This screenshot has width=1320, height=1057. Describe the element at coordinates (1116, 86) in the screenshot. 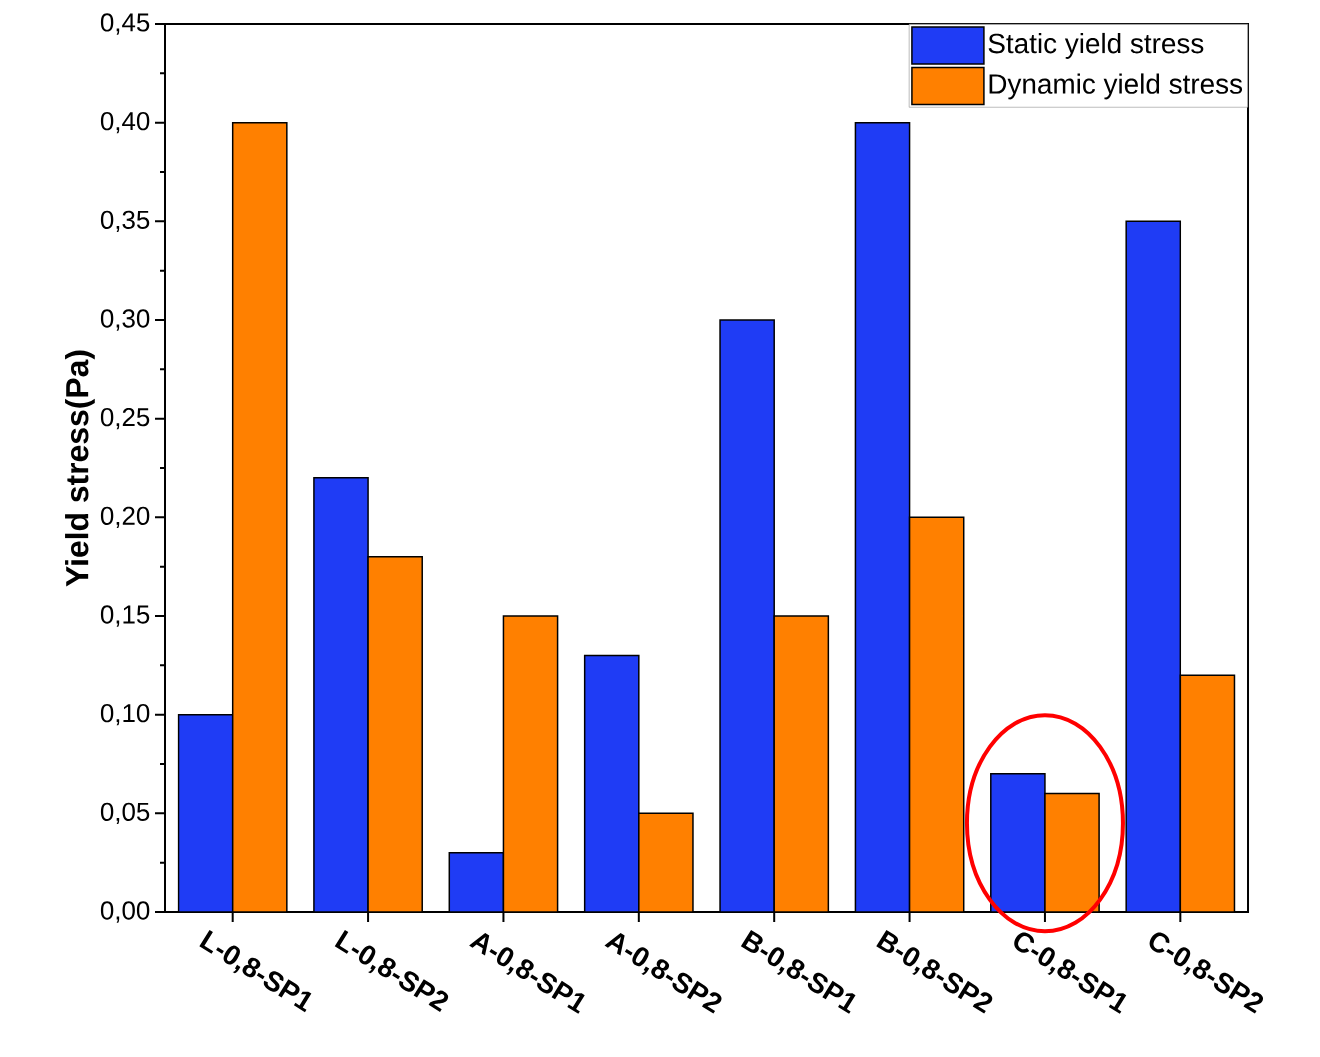

I see `legend-label: Dynamic yield stress` at that location.